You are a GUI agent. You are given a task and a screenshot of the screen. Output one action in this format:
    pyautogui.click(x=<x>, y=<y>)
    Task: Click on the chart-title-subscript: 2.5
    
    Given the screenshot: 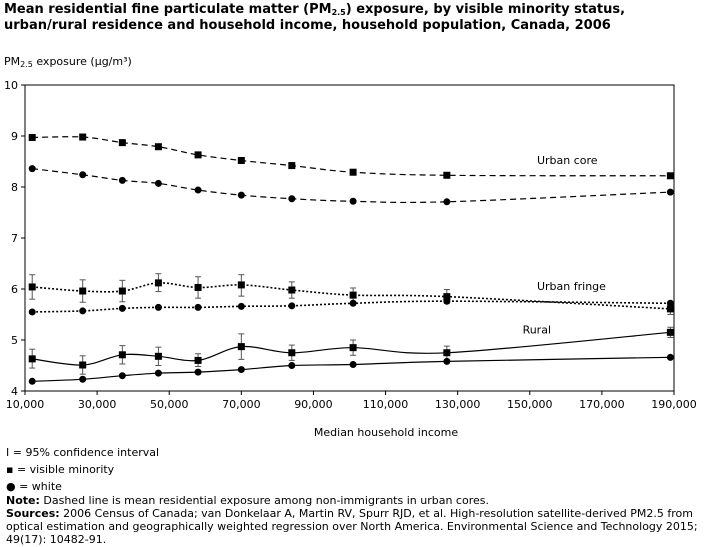 What is the action you would take?
    pyautogui.click(x=338, y=12)
    